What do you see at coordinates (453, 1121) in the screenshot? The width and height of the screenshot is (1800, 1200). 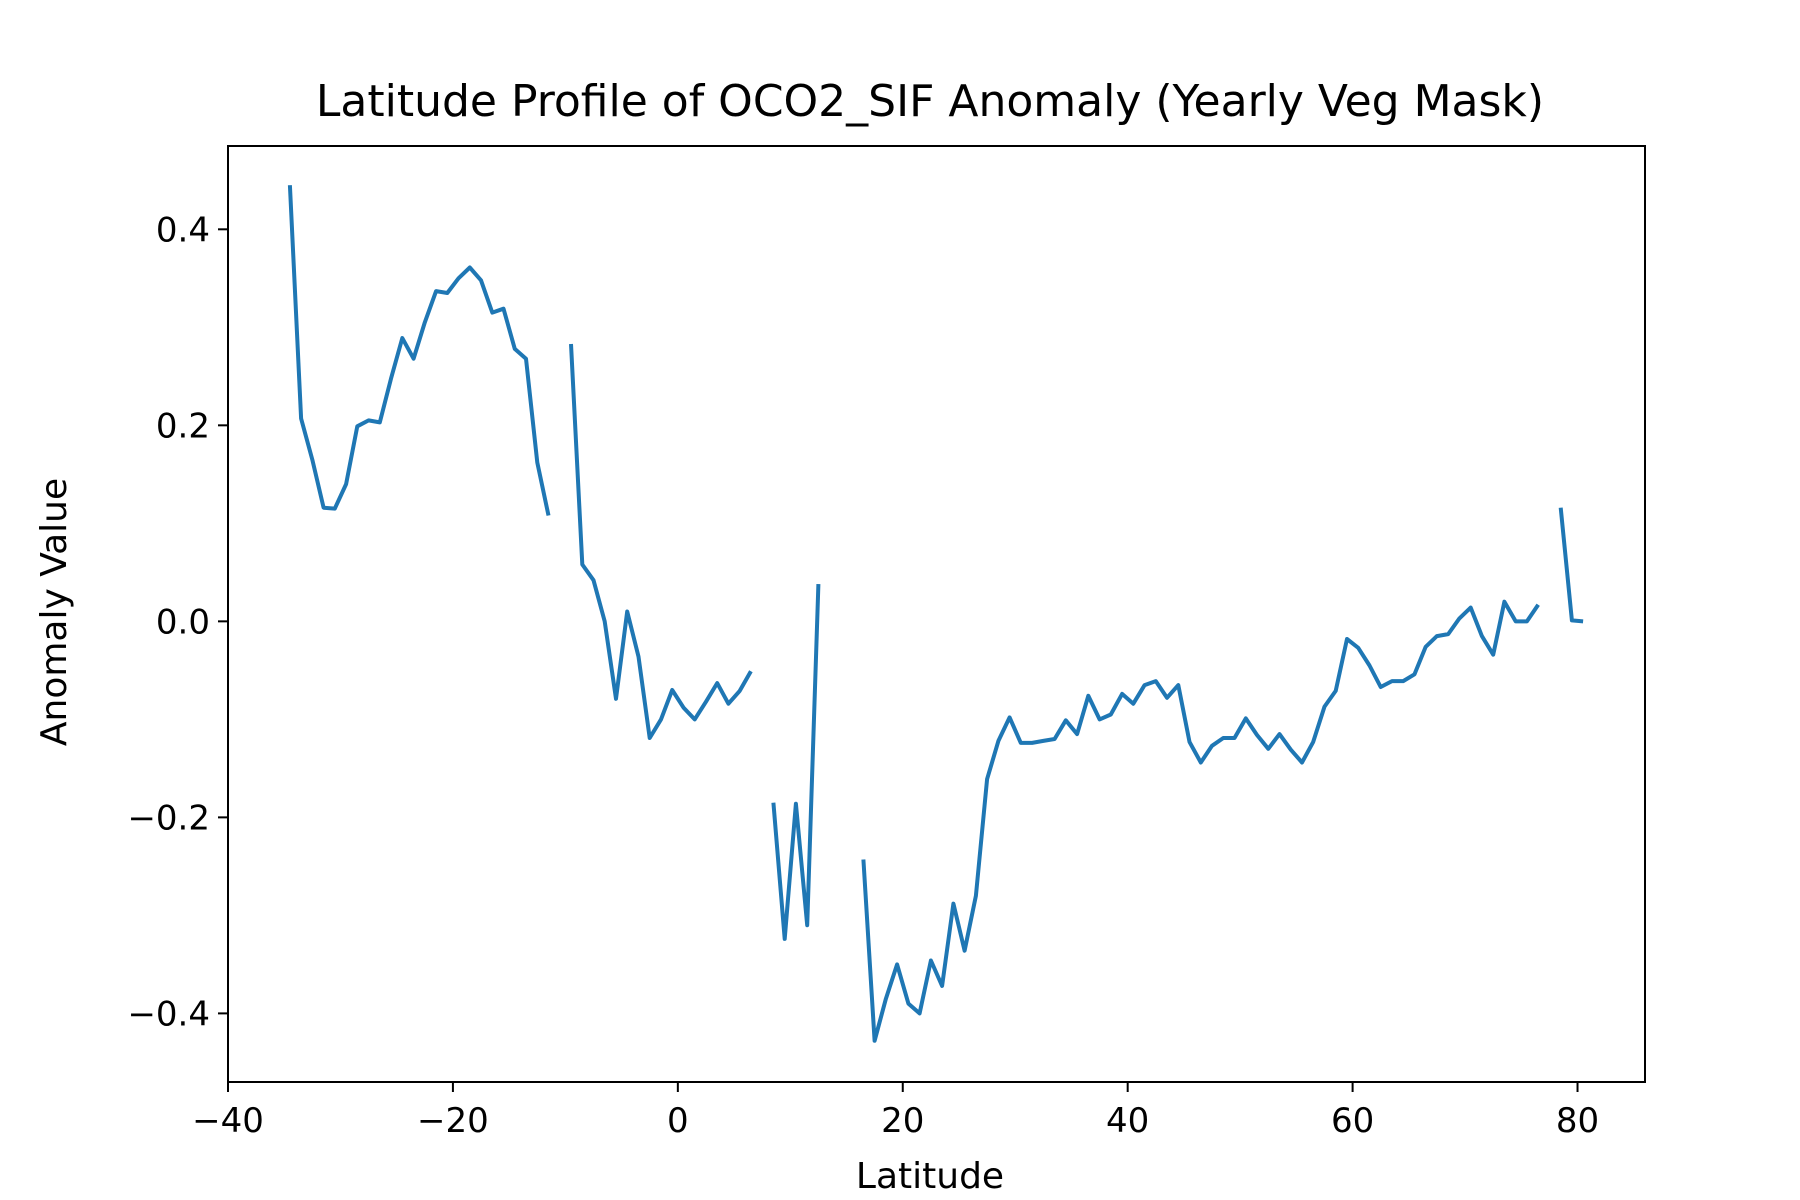 I see `x-tick-label: −20` at bounding box center [453, 1121].